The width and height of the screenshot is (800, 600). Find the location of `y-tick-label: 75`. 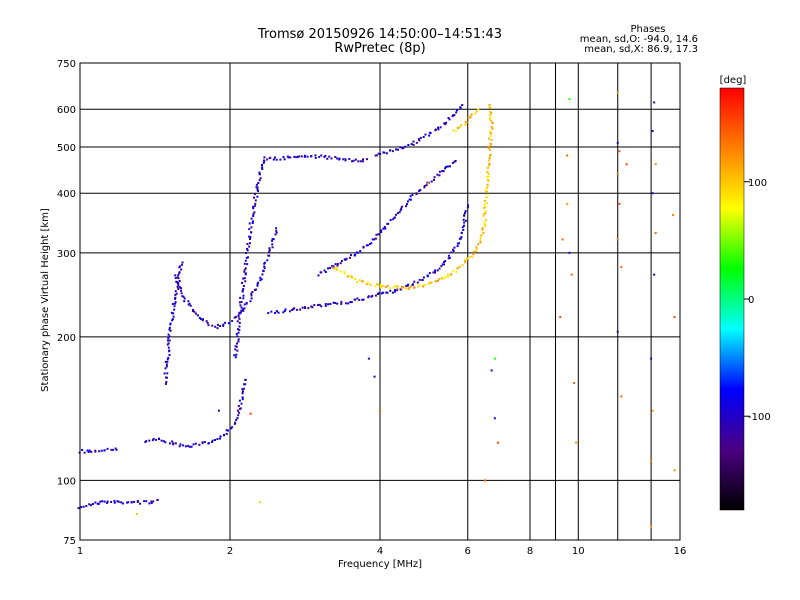

y-tick-label: 75 is located at coordinates (69, 541).